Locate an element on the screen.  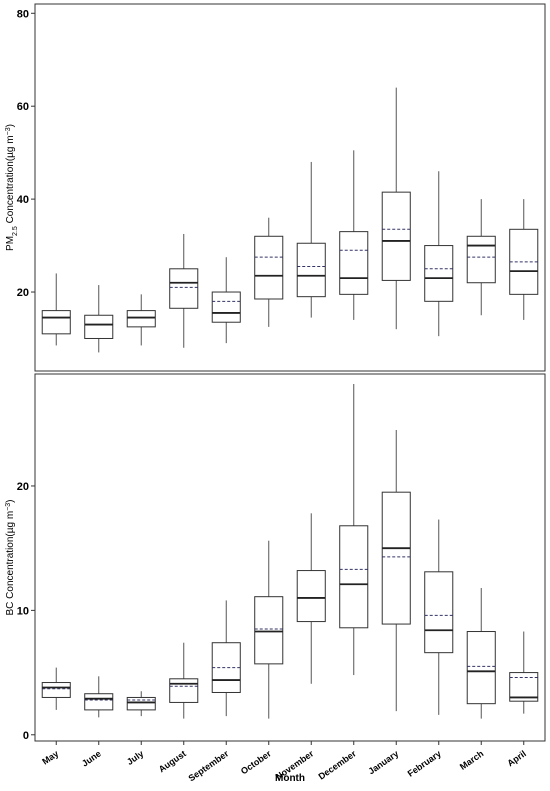
bc-box-may is located at coordinates (56, 688).